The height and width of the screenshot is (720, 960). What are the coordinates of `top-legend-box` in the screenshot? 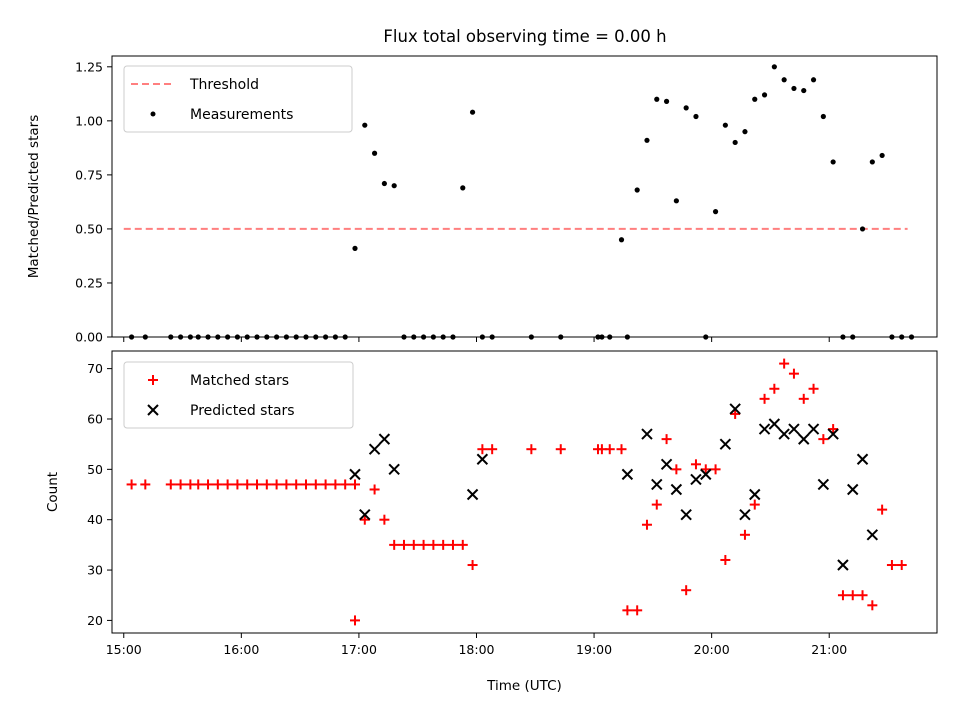 It's located at (238, 99).